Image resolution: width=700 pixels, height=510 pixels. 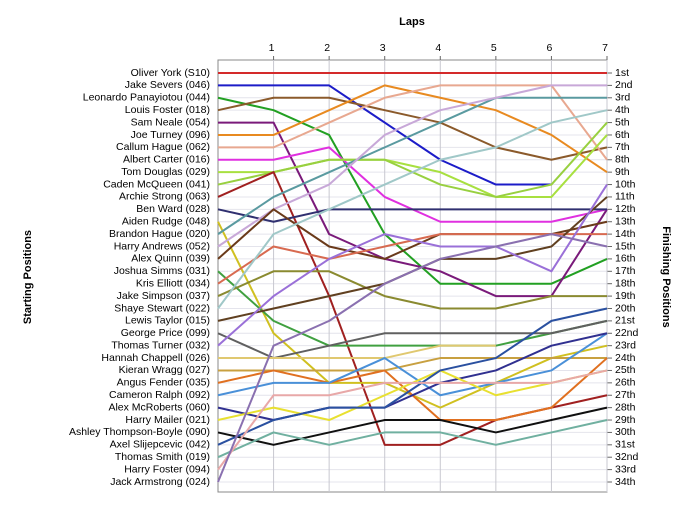 I want to click on series-label: Thomas Turner (032), so click(x=160, y=345).